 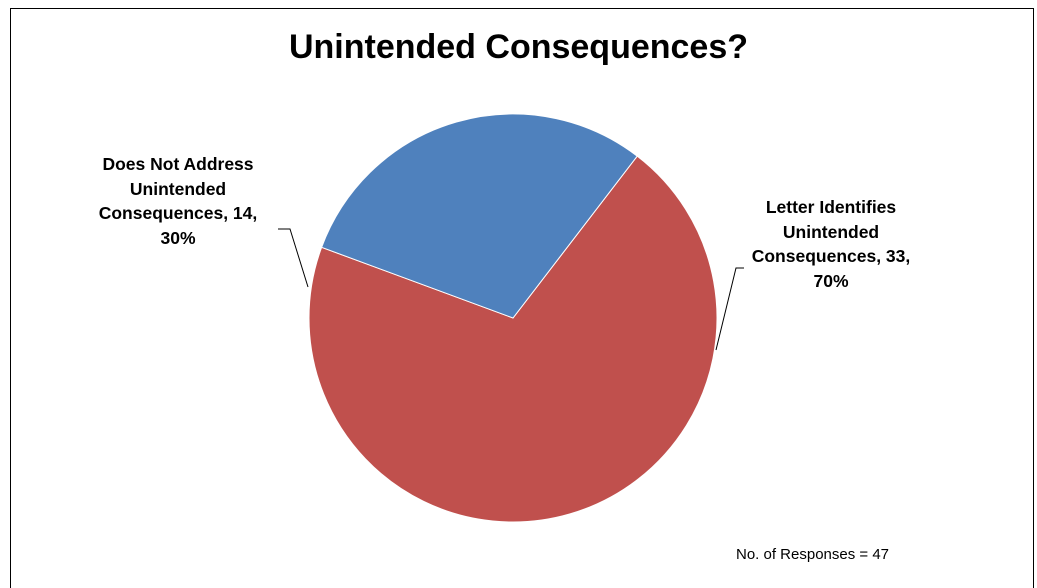 I want to click on slice-label-line: Does Not Address, so click(x=178, y=164).